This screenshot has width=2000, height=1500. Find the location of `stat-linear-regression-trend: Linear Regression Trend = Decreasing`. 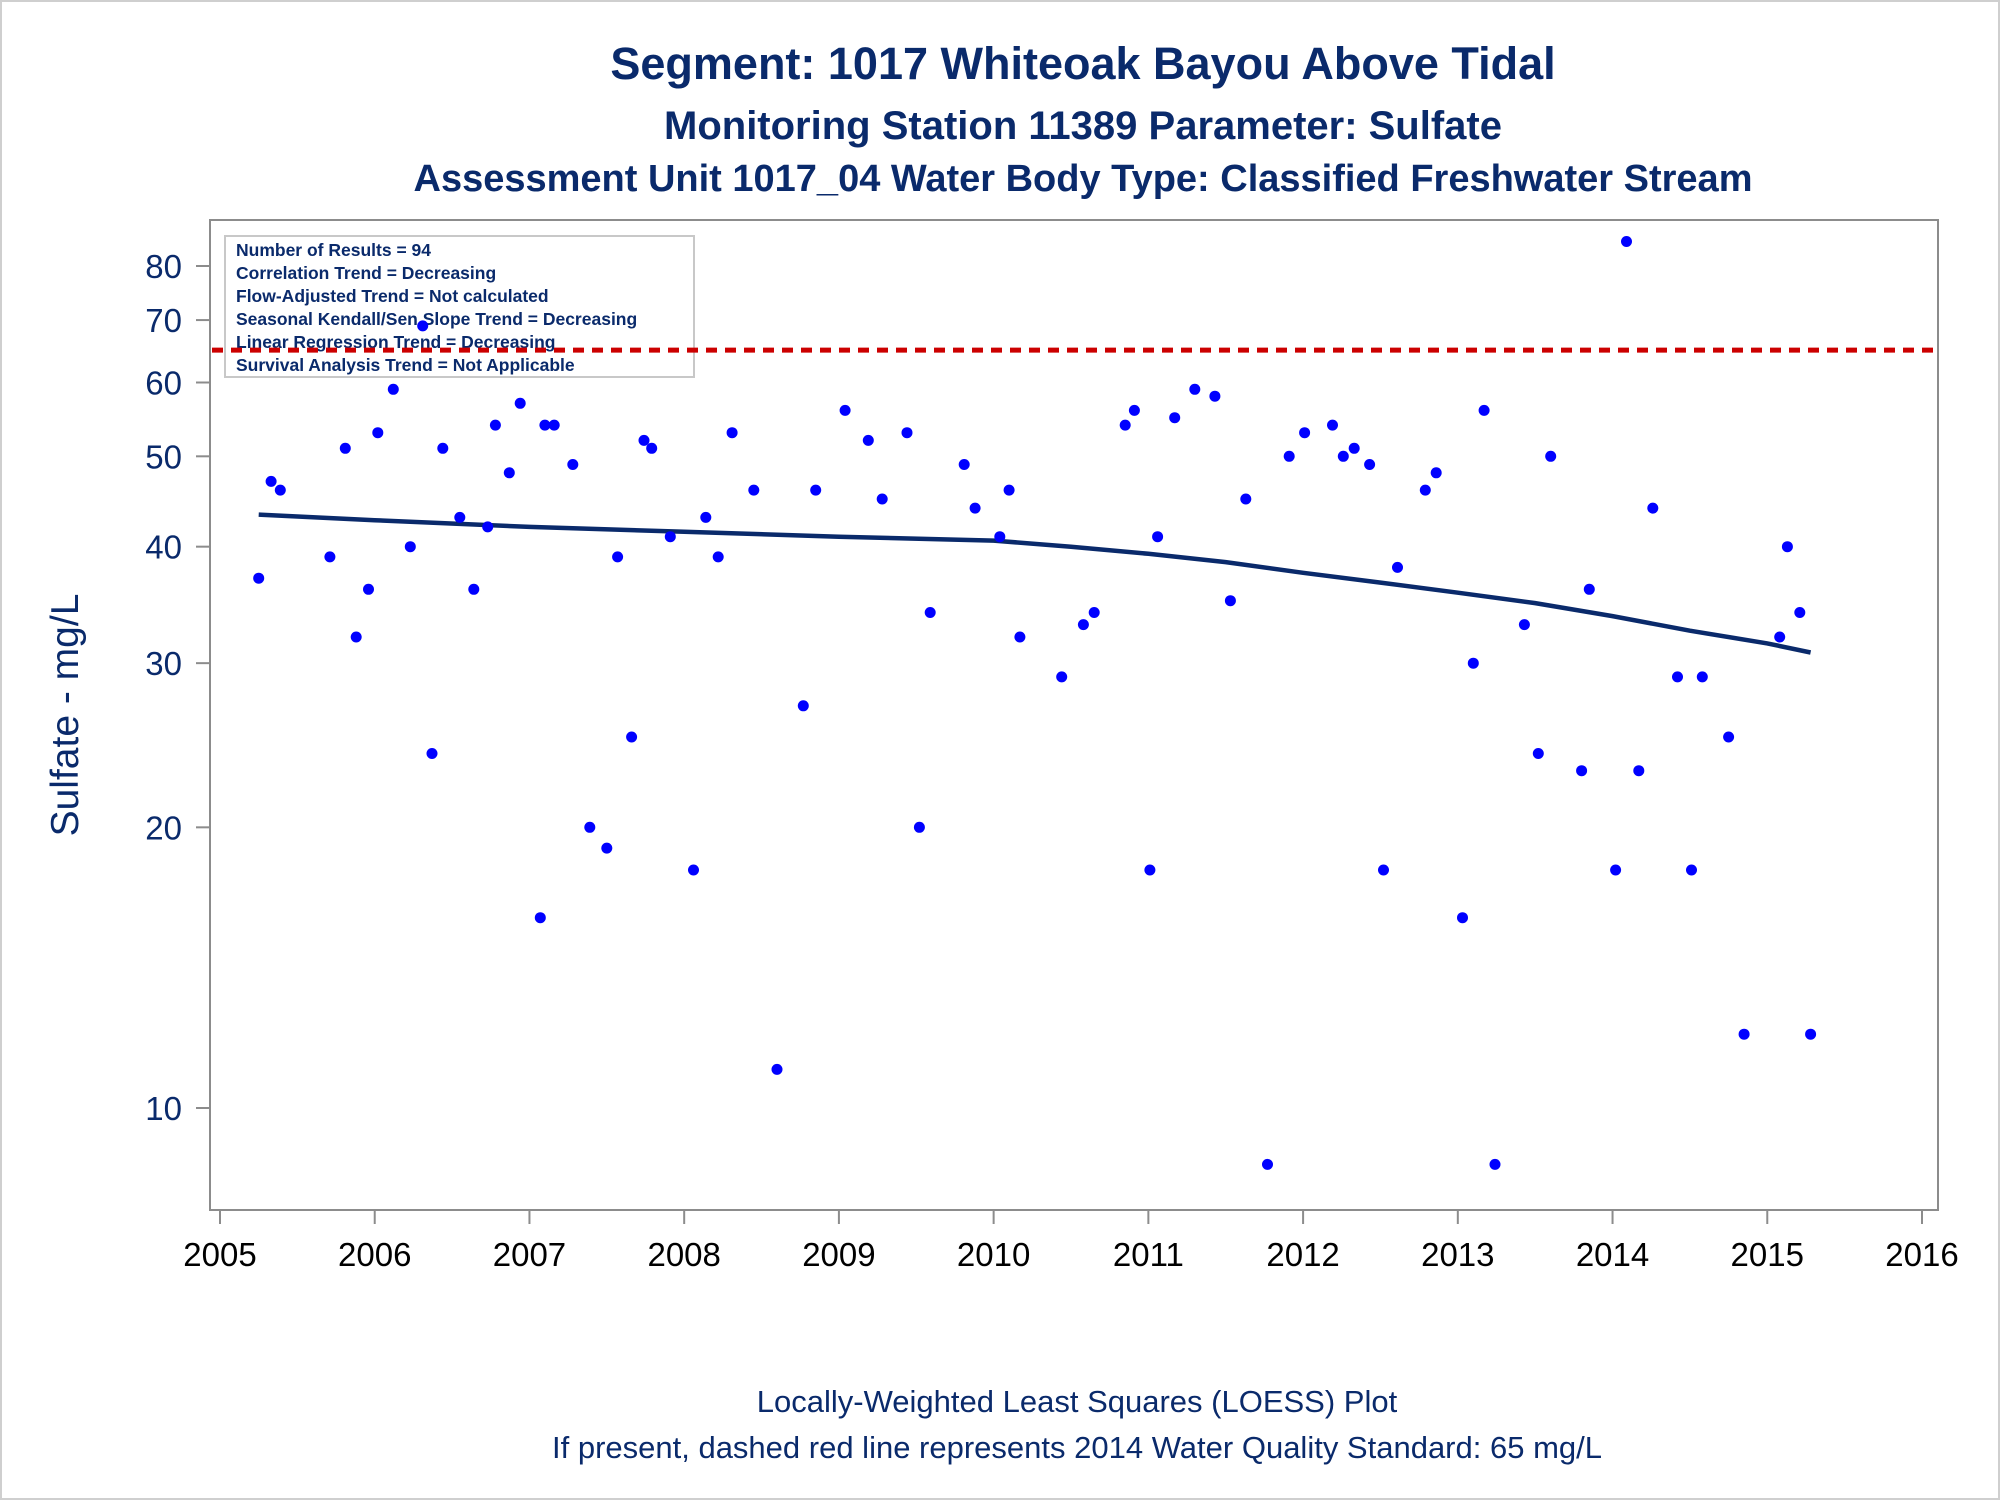

stat-linear-regression-trend: Linear Regression Trend = Decreasing is located at coordinates (396, 342).